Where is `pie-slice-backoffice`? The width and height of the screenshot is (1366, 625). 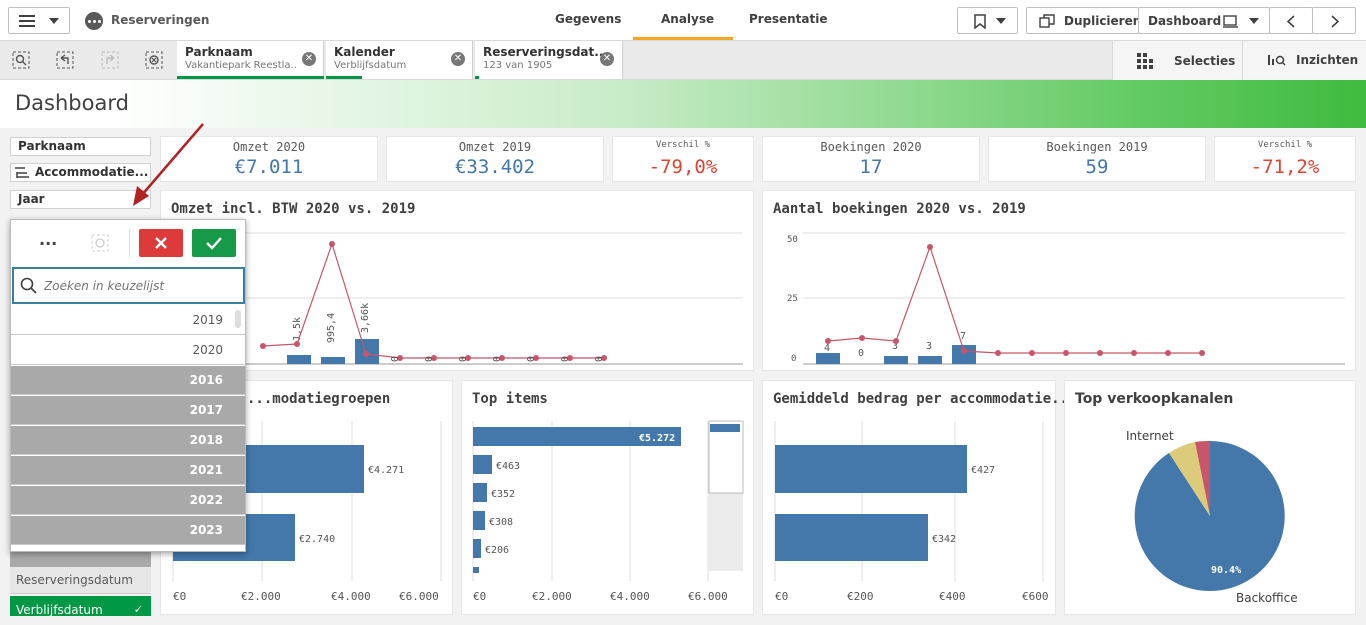
pie-slice-backoffice is located at coordinates (1209, 516).